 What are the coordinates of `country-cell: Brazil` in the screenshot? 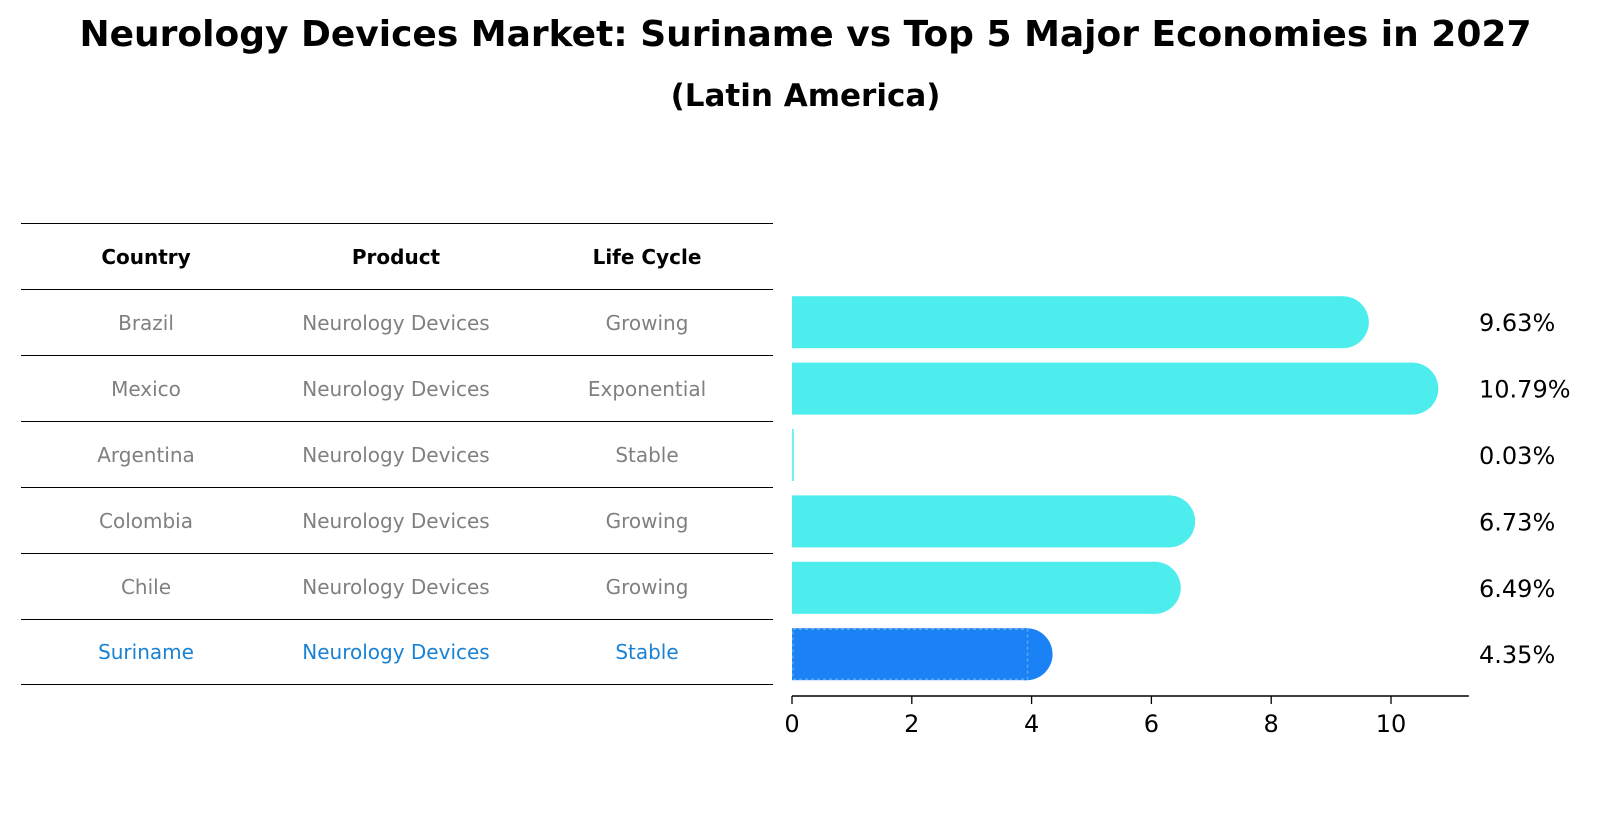 It's located at (146, 322).